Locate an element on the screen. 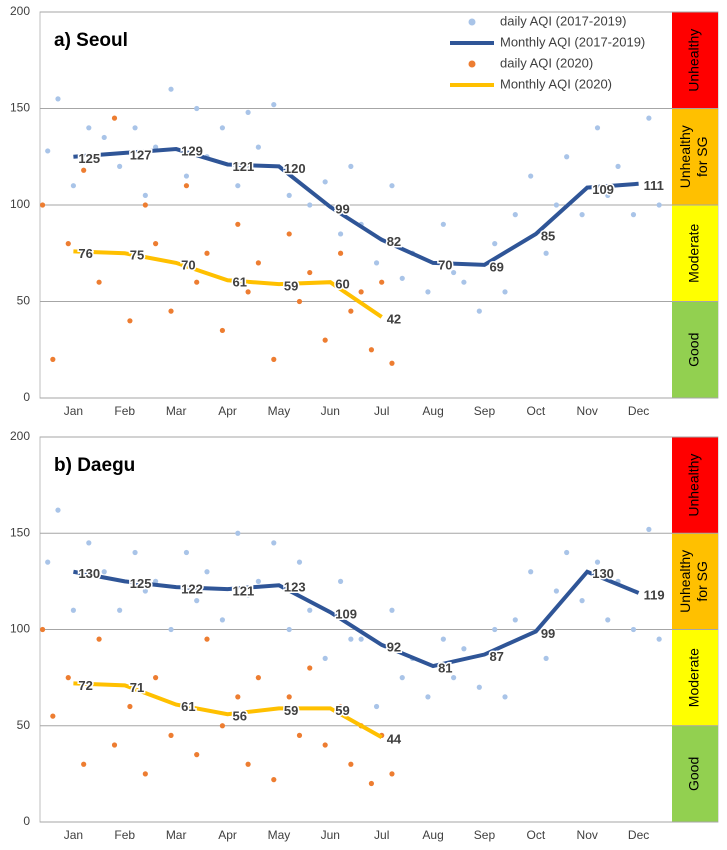  panel-title: a) Seoul is located at coordinates (91, 40).